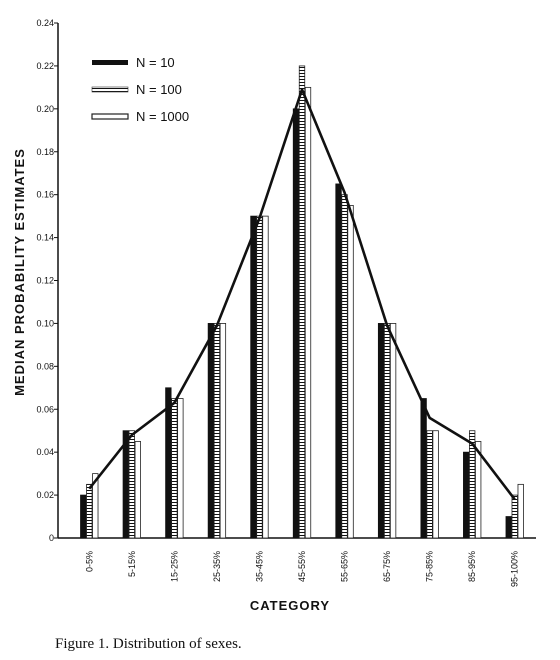 This screenshot has height=660, width=560. I want to click on x-tick-label: 15-25%, so click(174, 566).